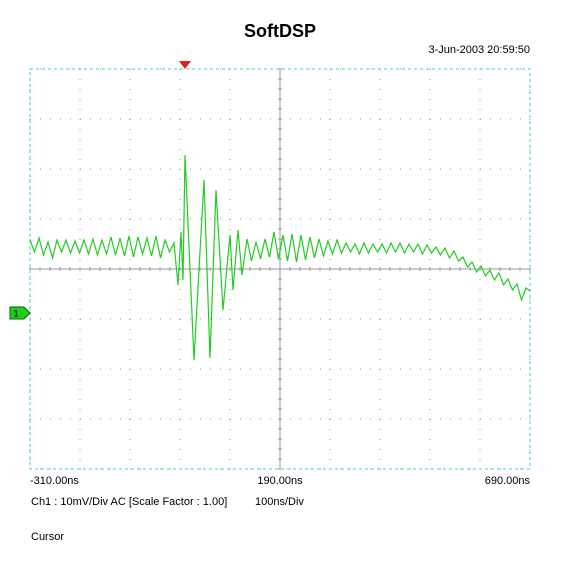 The height and width of the screenshot is (571, 561). Describe the element at coordinates (479, 50) in the screenshot. I see `timestamp: 3-Jun-2003 20:59:50` at that location.